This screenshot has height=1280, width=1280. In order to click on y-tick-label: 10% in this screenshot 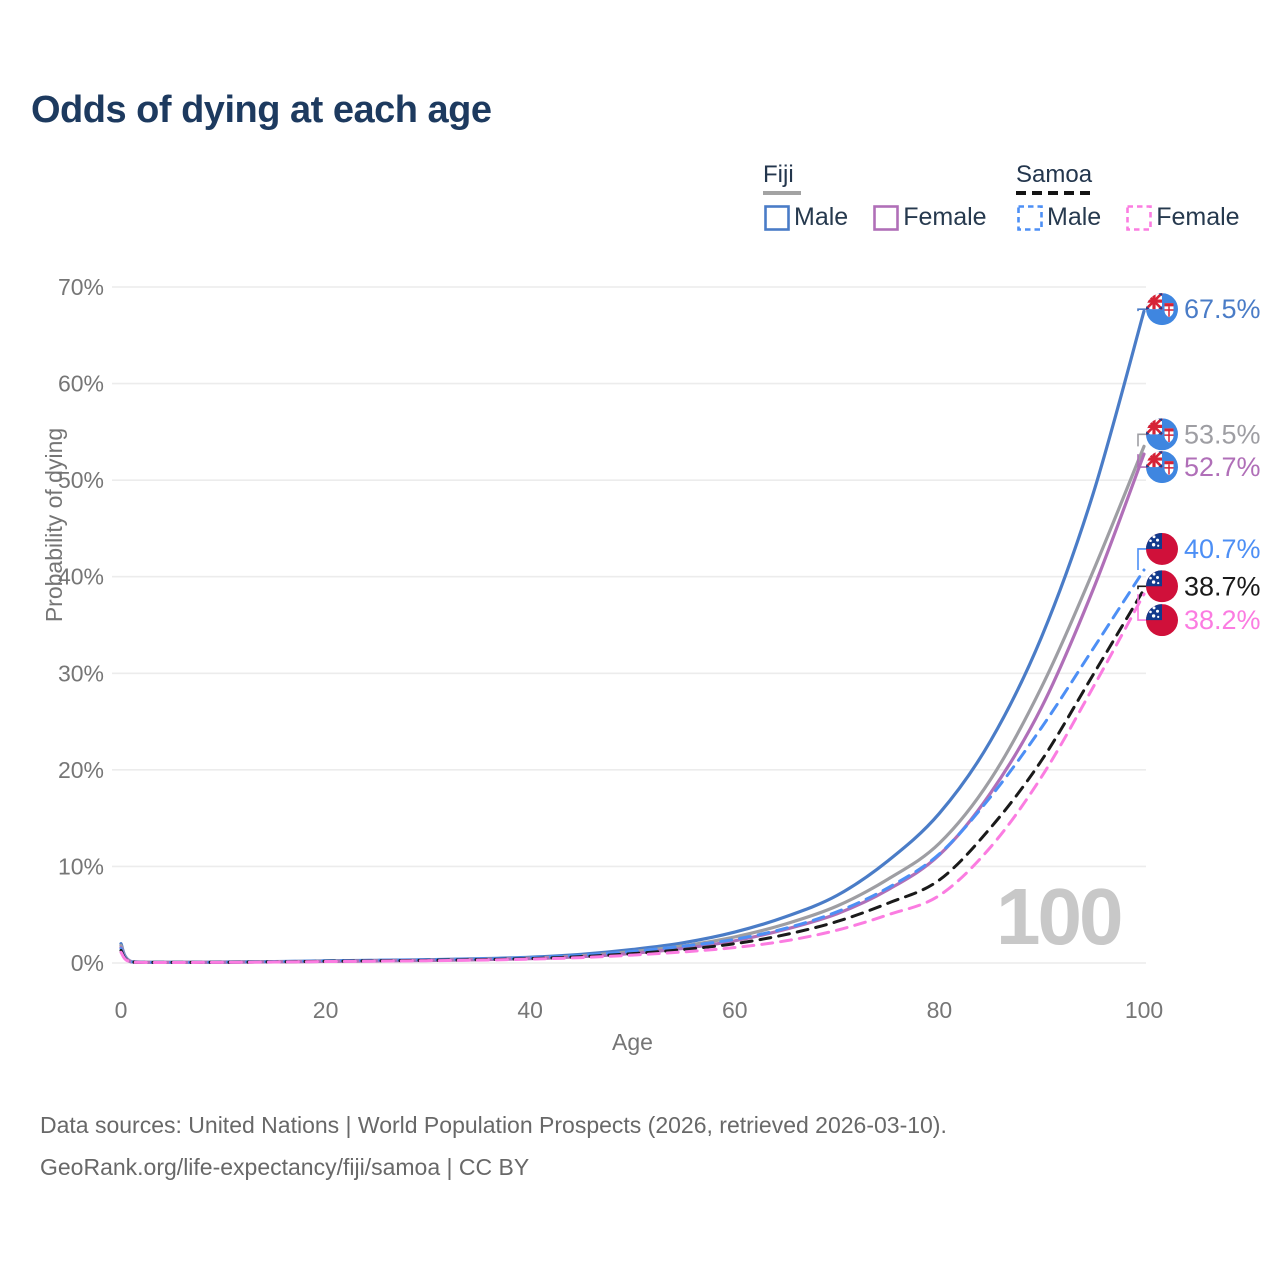, I will do `click(81, 866)`.